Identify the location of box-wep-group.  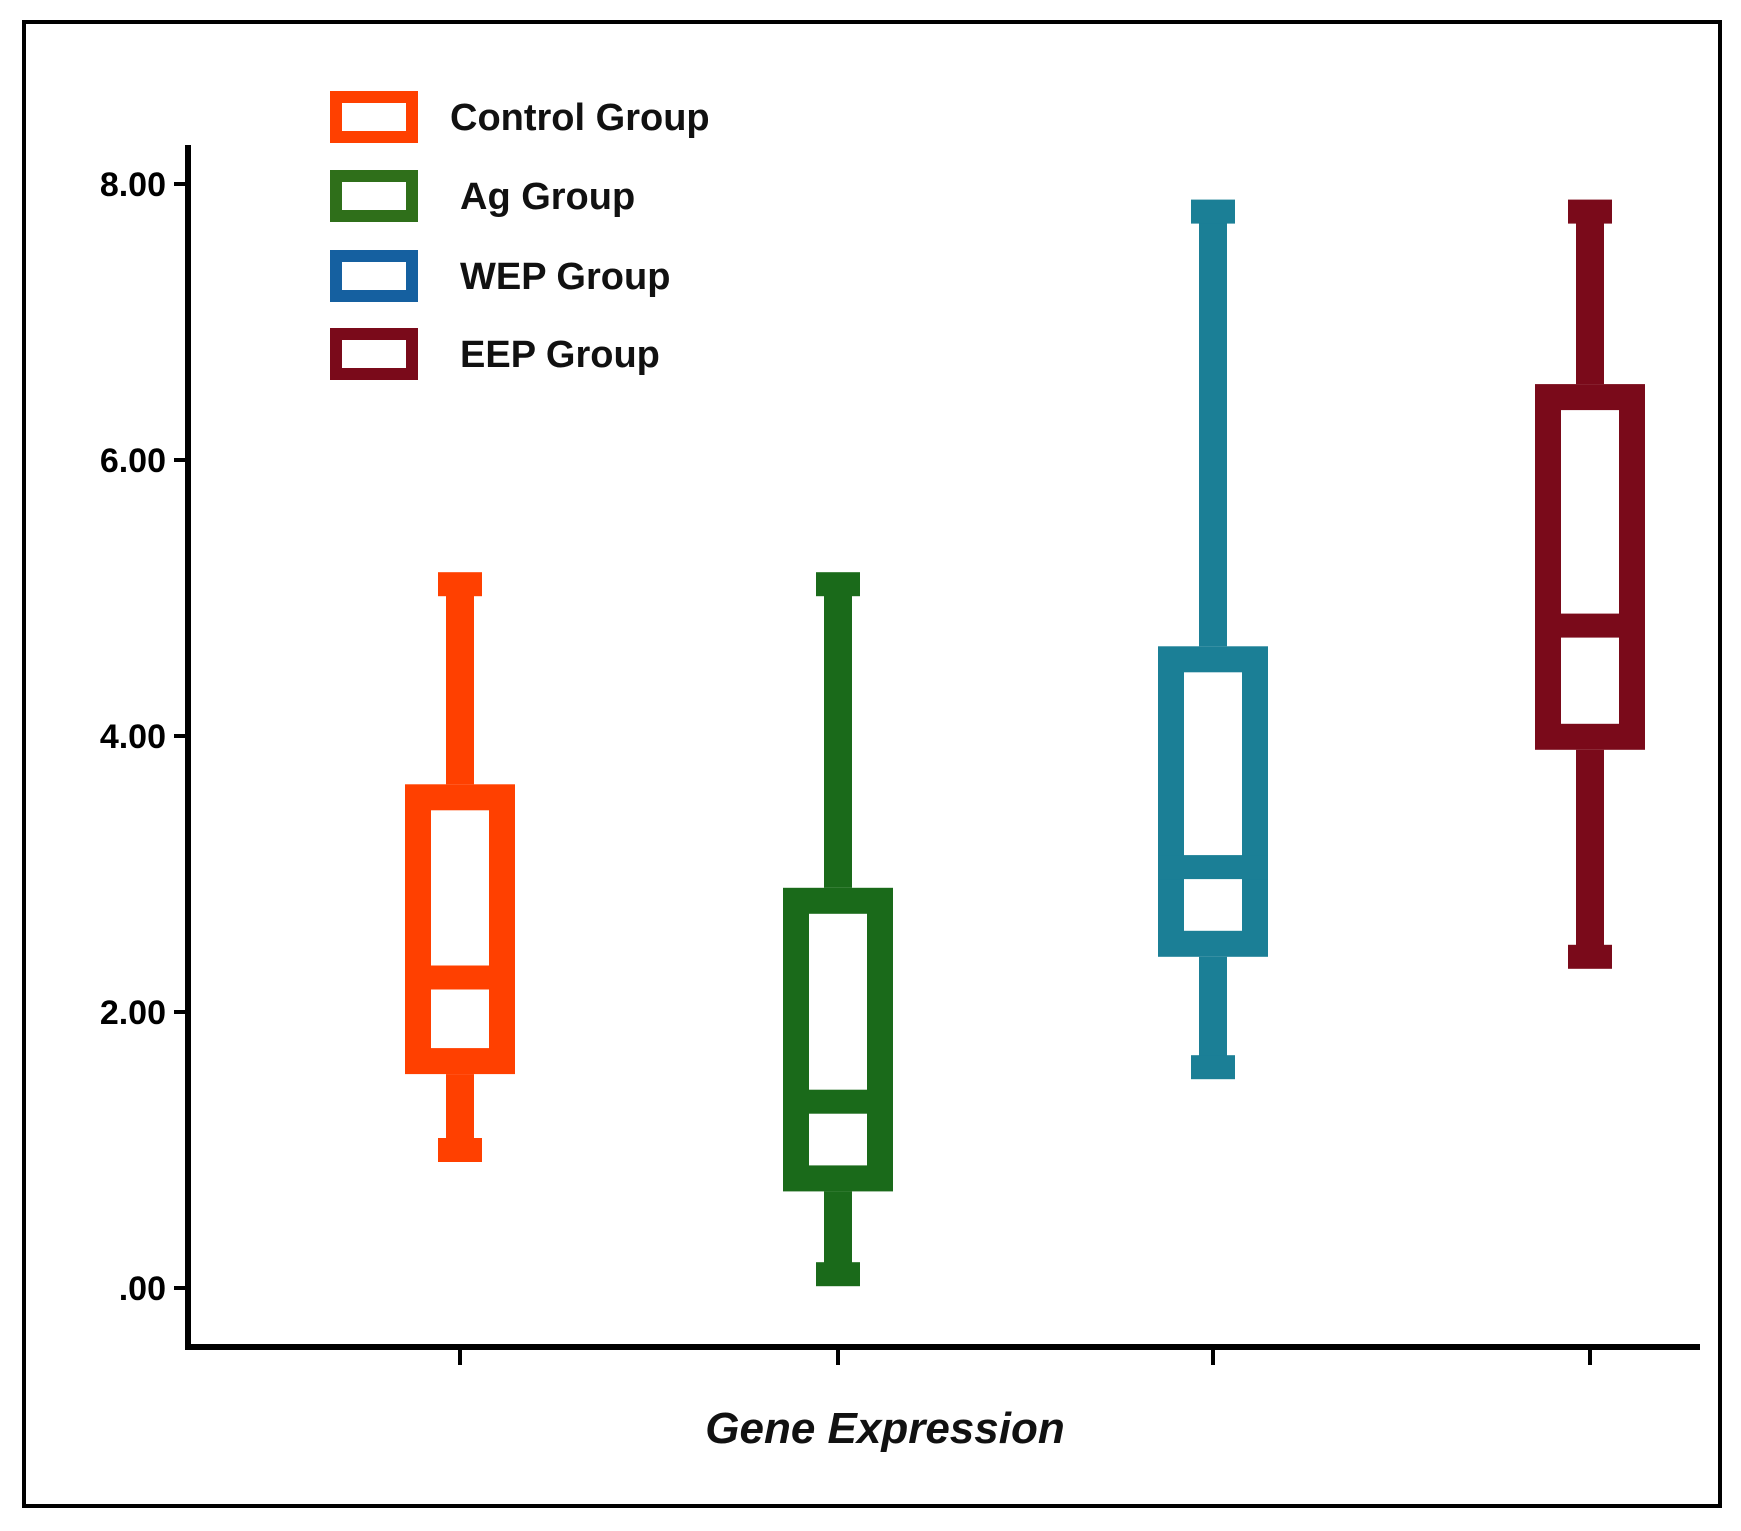
(1213, 639).